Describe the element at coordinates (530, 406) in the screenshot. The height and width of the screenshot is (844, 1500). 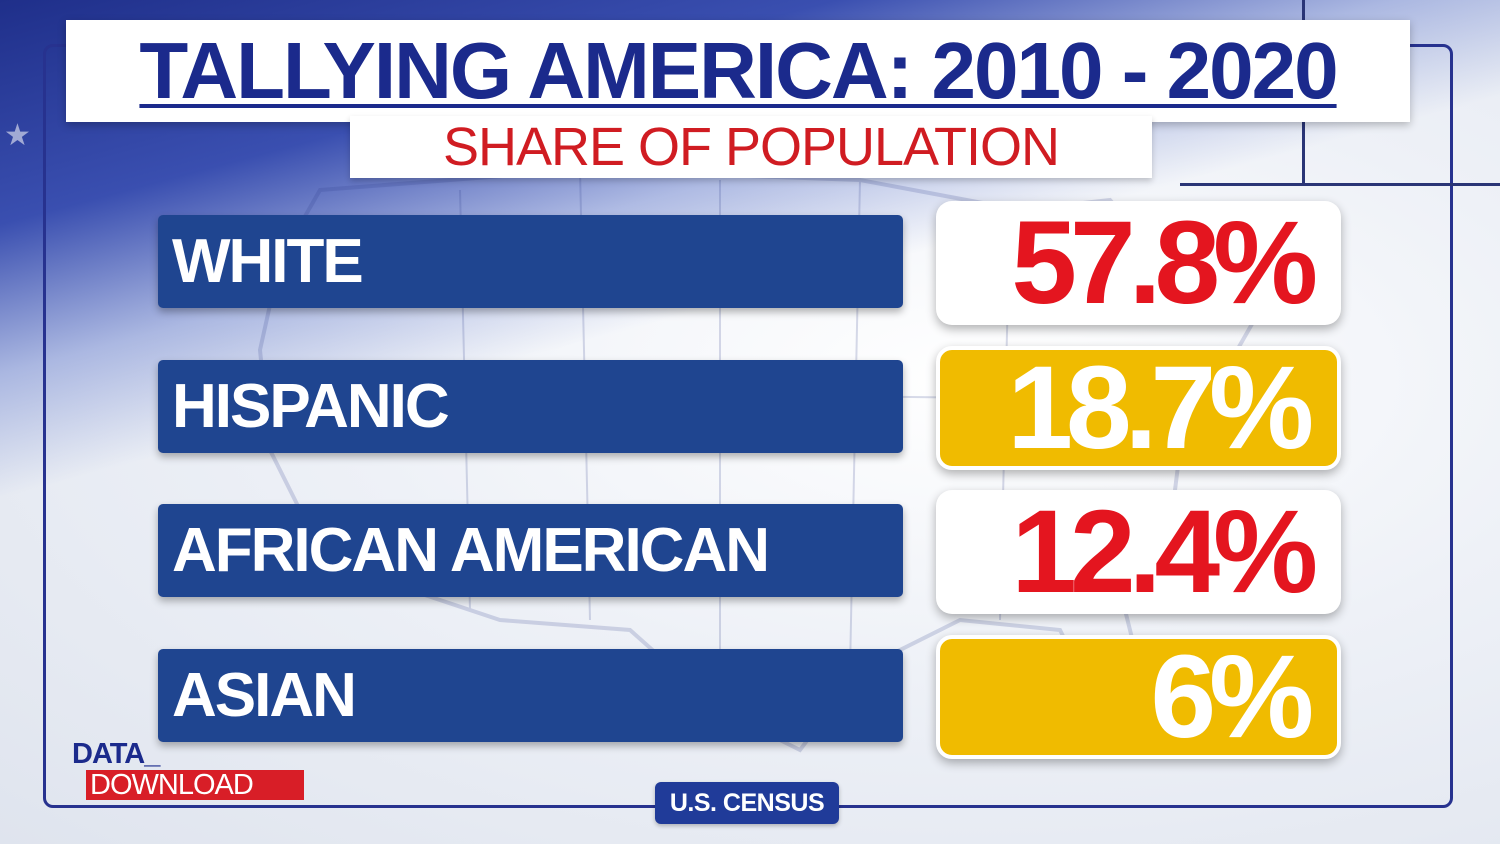
I see `category-label-bar: HISPANIC` at that location.